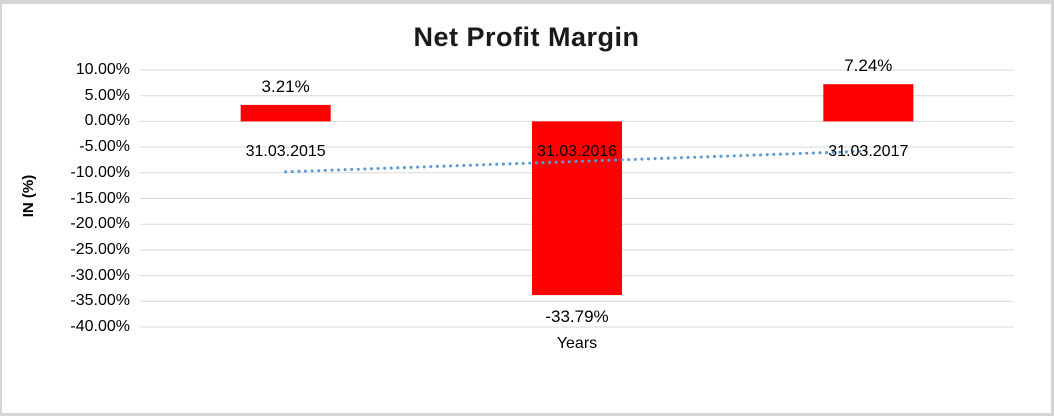 Image resolution: width=1054 pixels, height=416 pixels. I want to click on y-tick-label: -40.00%, so click(100, 326).